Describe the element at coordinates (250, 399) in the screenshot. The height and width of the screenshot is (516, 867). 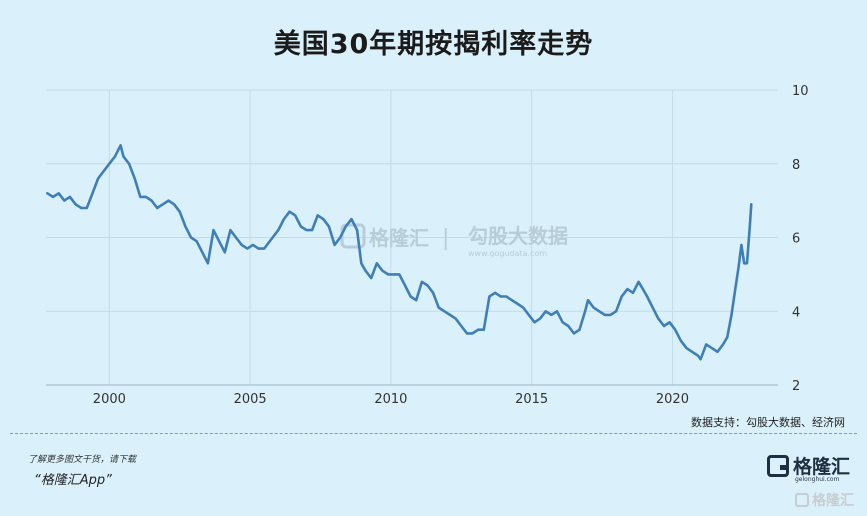
I see `x-tick-label: 2005` at that location.